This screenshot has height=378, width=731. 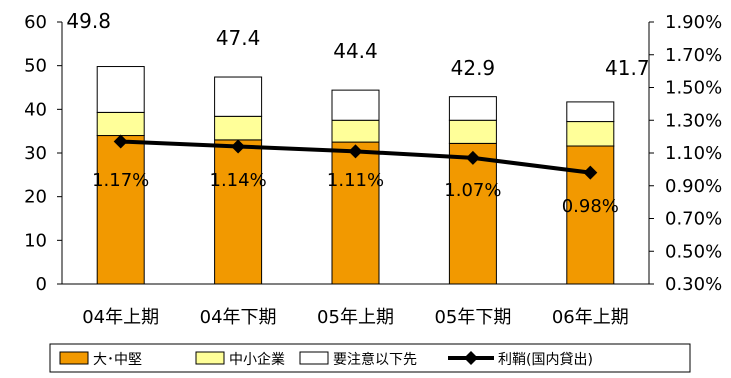 What do you see at coordinates (627, 68) in the screenshot?
I see `total-label: 41.7` at bounding box center [627, 68].